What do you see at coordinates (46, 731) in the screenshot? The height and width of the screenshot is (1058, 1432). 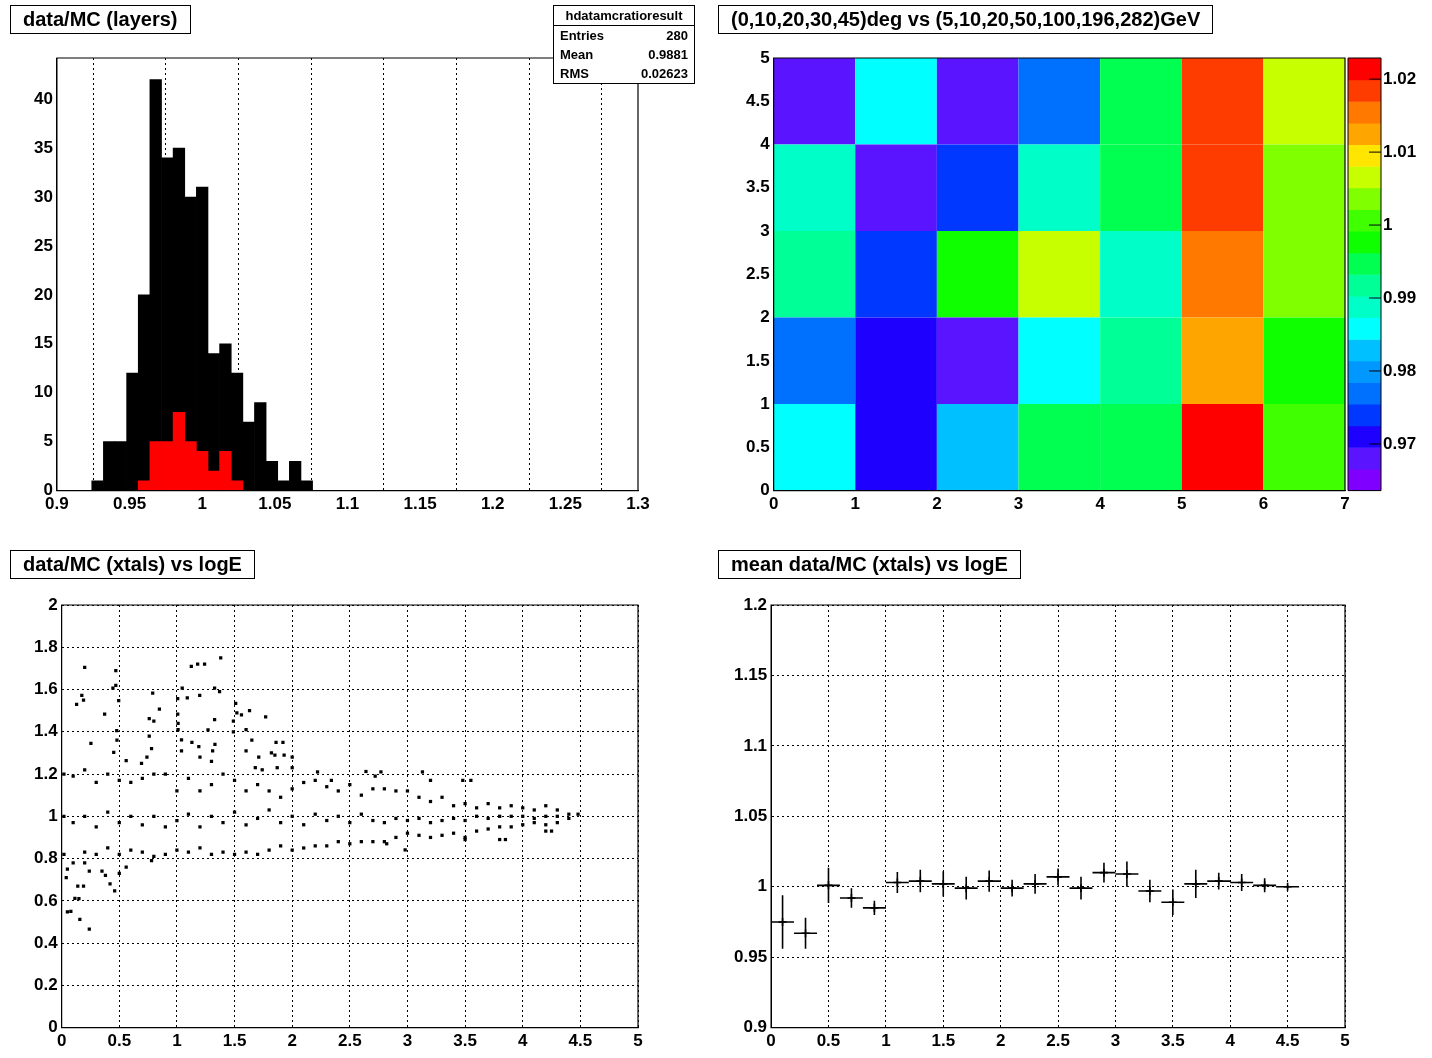 I see `y-tick-label: 1.4` at bounding box center [46, 731].